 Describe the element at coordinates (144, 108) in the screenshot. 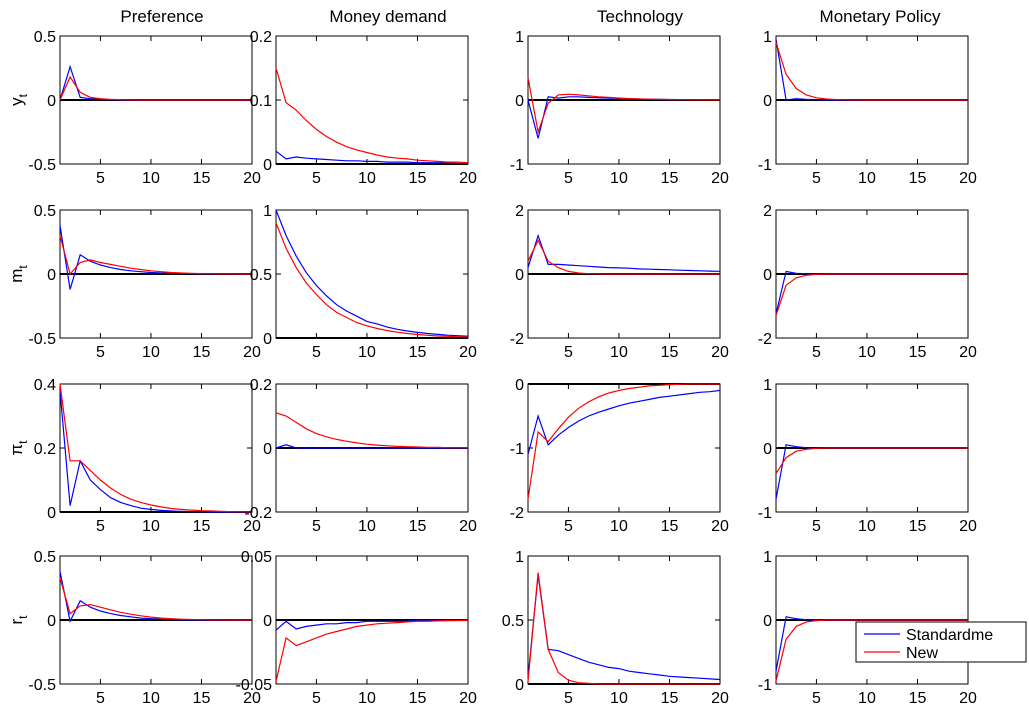

I see `panel-0-0: -0.5 0 0.5 5 10 15 20` at that location.